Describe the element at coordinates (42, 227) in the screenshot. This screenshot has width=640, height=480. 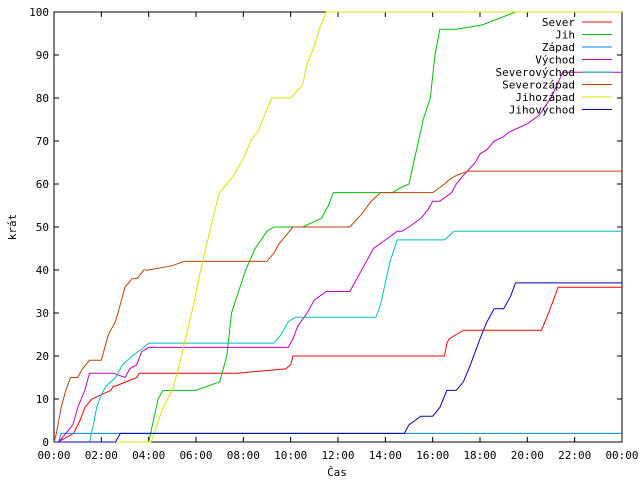
I see `y-tick-label: 50` at that location.